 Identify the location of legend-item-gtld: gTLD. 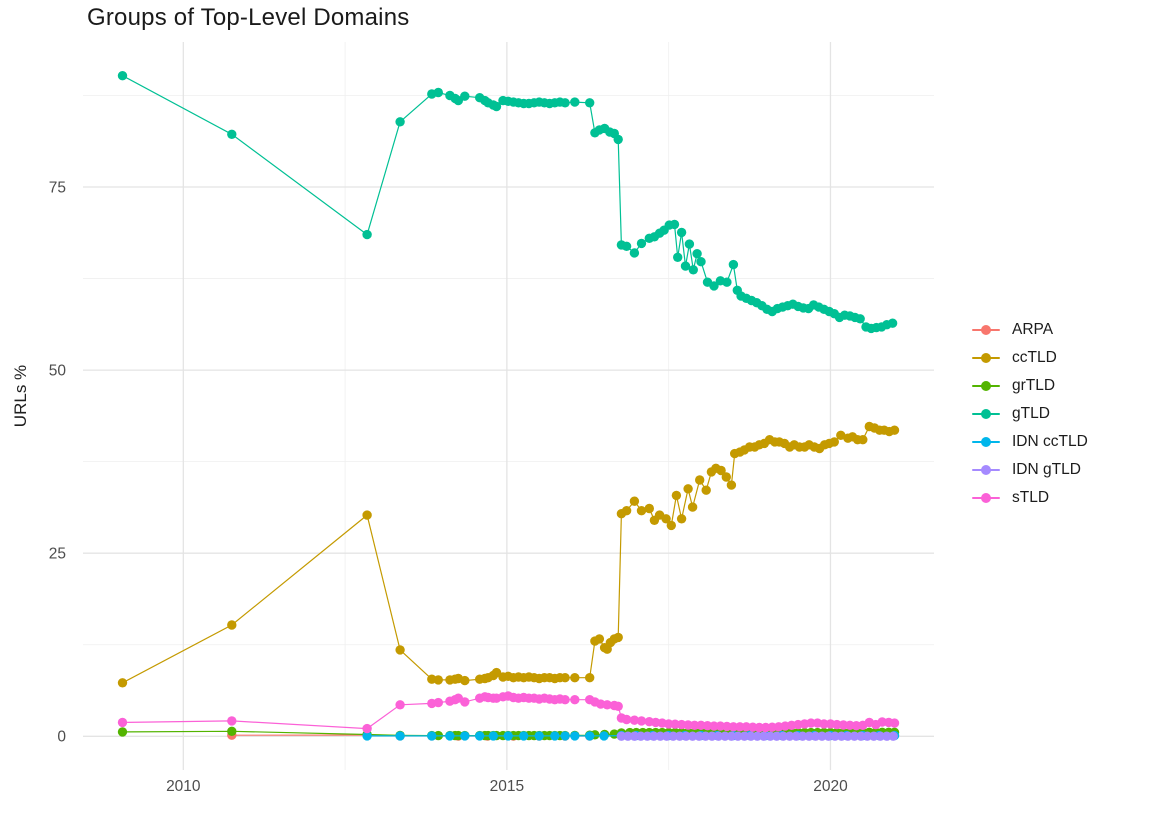
(1030, 414).